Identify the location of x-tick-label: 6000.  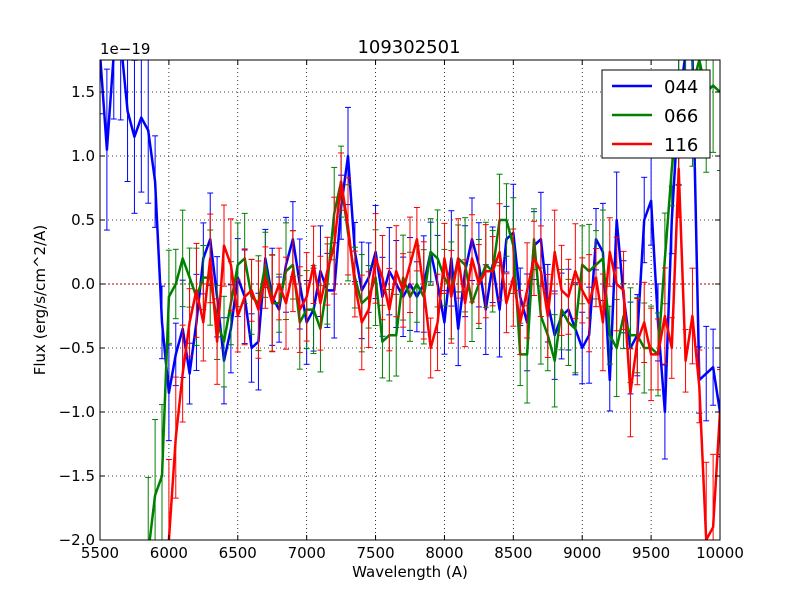
(169, 553).